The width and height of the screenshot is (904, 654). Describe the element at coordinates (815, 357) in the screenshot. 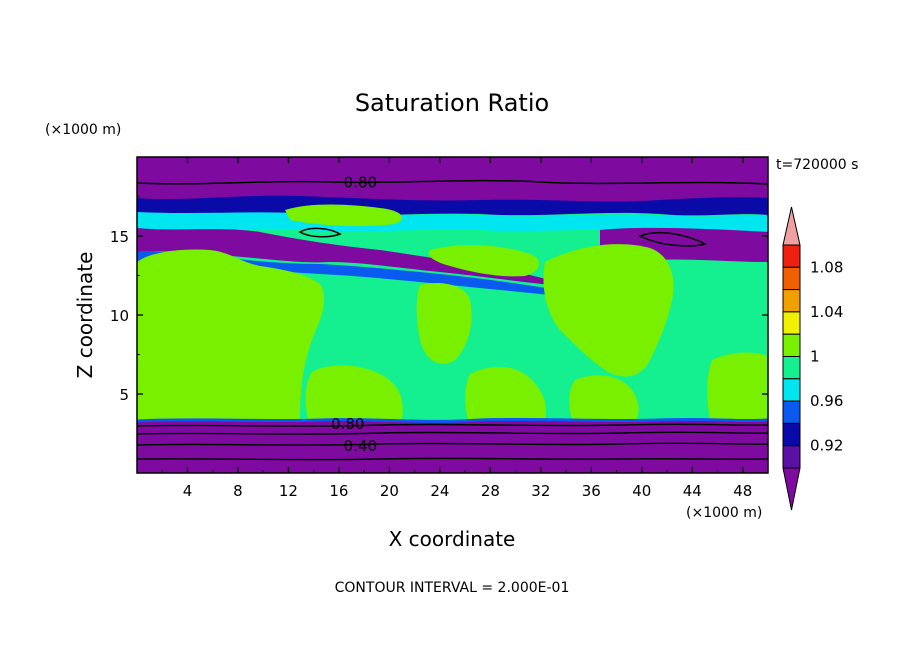

I see `colorbar-label: 1` at that location.